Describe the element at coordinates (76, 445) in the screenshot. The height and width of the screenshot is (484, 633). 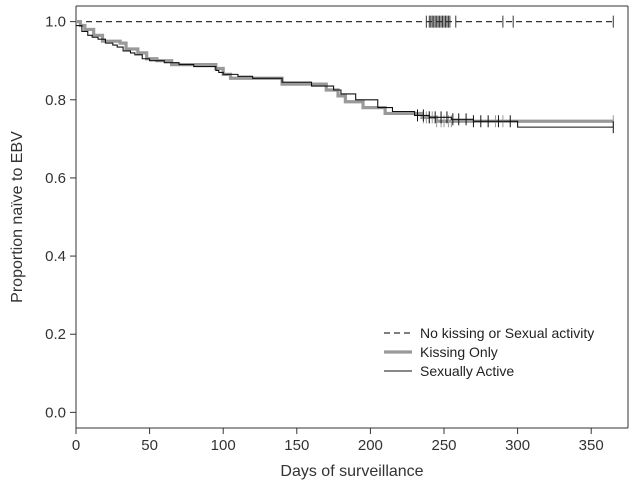
I see `x-tick-label: 0` at that location.